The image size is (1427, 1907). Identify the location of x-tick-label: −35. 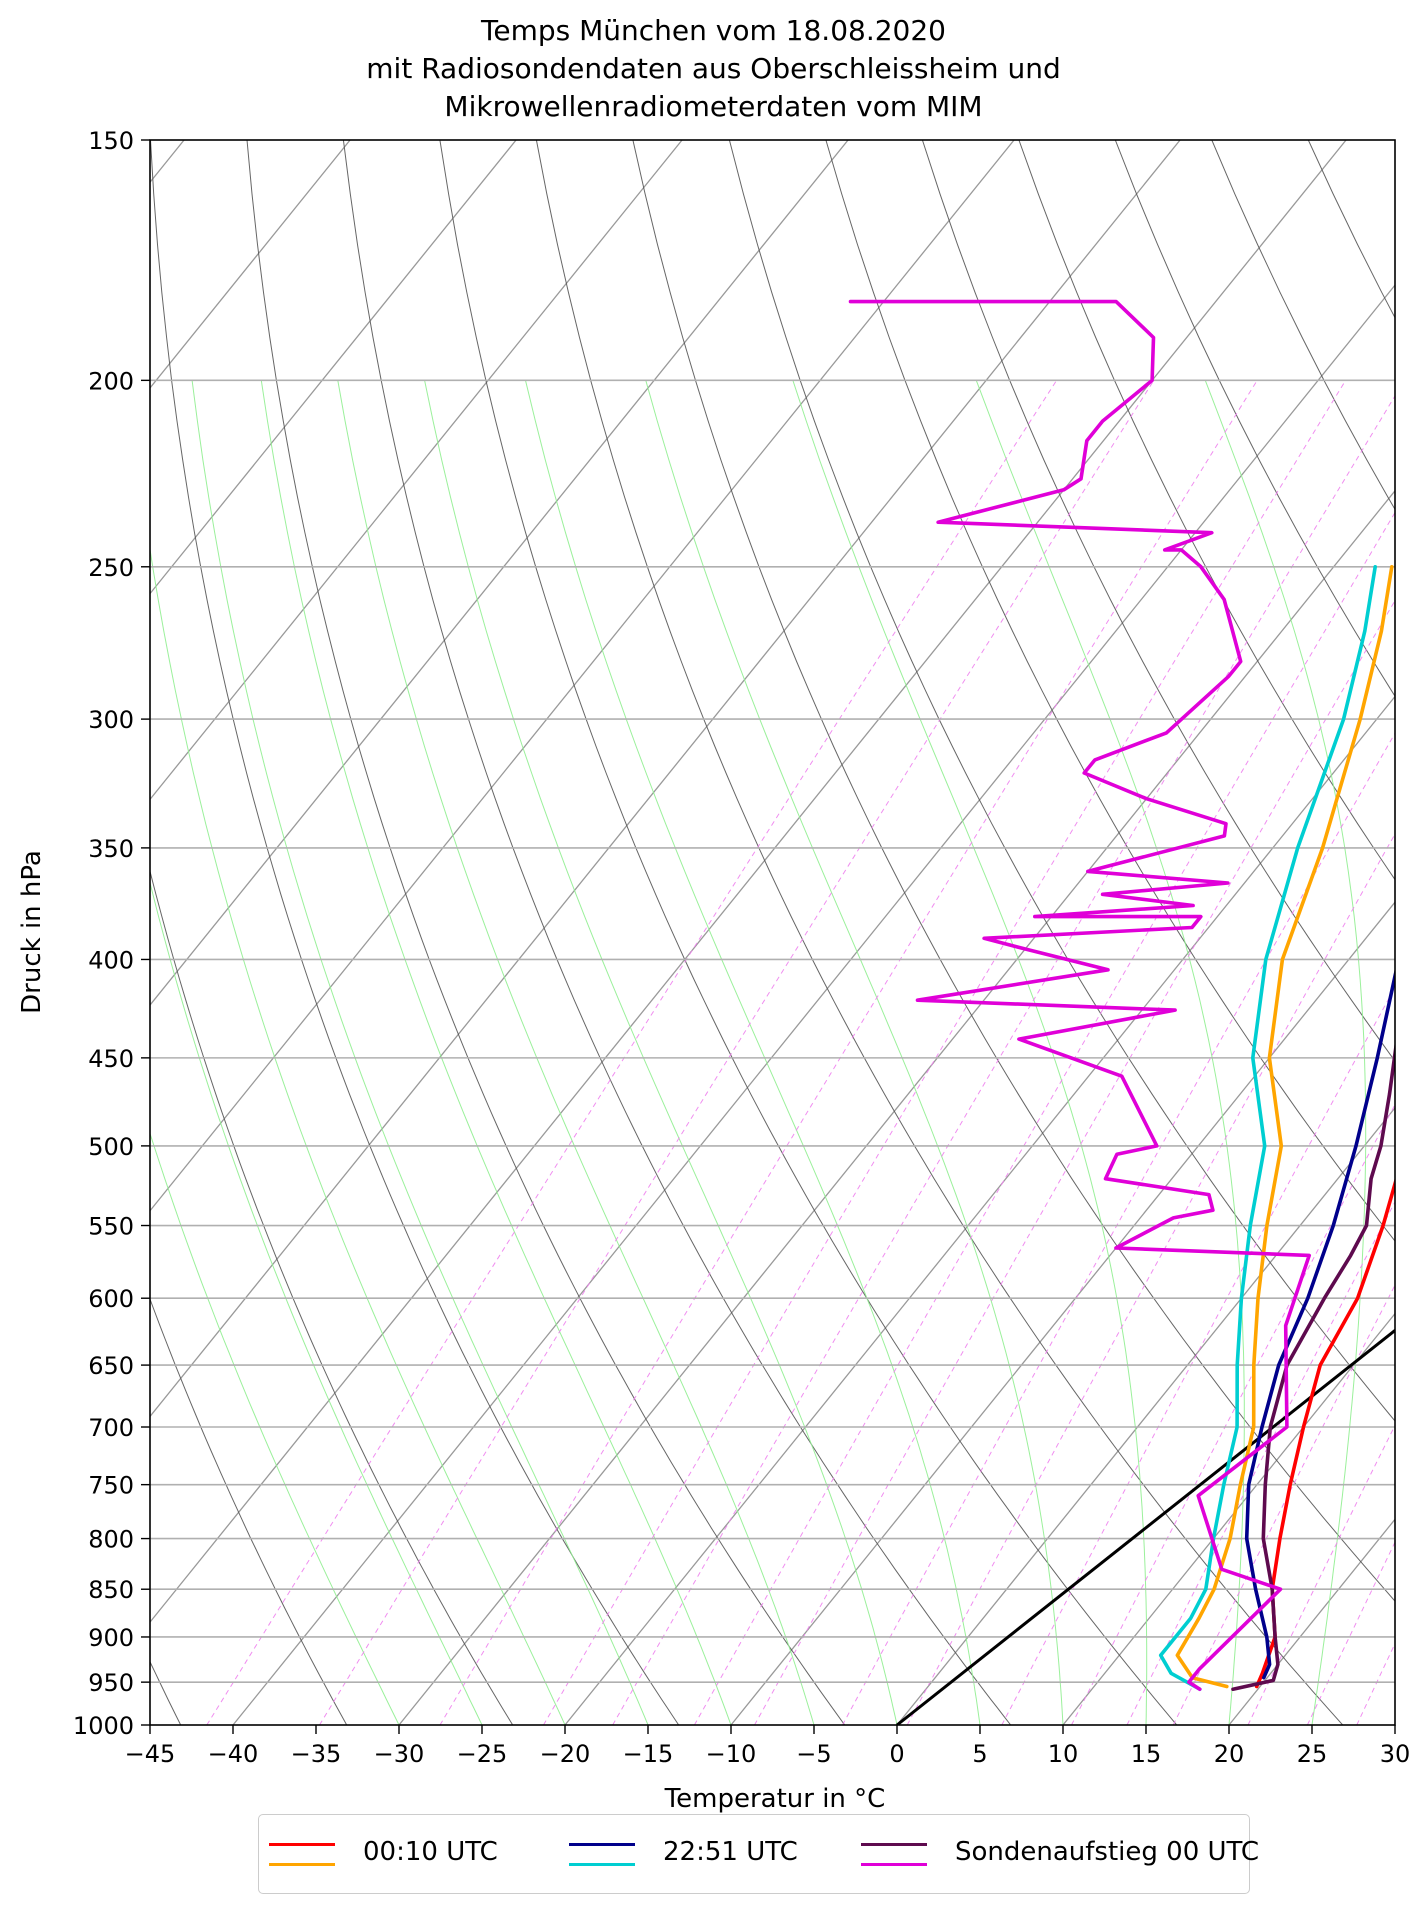
(316, 1754).